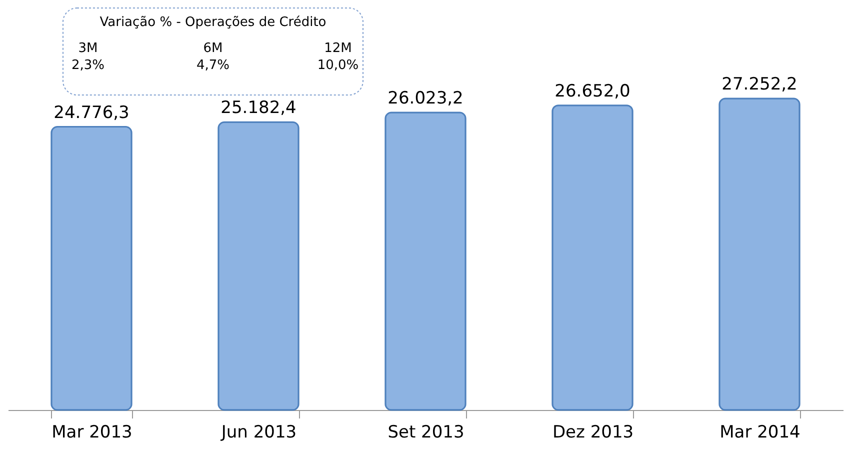 The height and width of the screenshot is (475, 858). I want to click on text: 12M, so click(338, 48).